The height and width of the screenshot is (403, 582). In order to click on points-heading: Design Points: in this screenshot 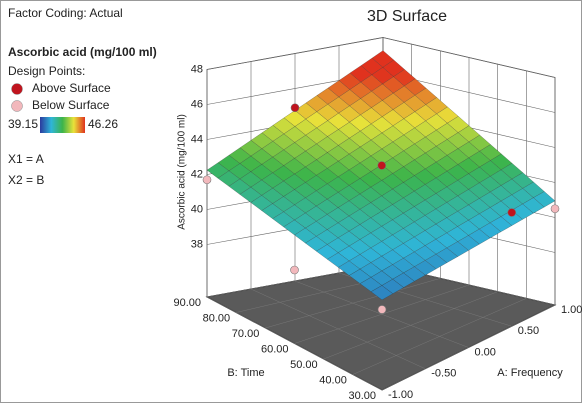, I will do `click(46, 71)`.